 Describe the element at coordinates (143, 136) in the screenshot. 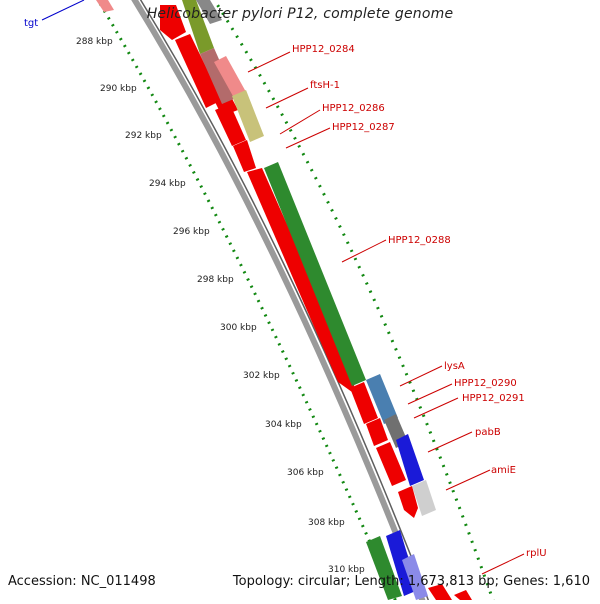

I see `tick-label: 292 kbp` at that location.